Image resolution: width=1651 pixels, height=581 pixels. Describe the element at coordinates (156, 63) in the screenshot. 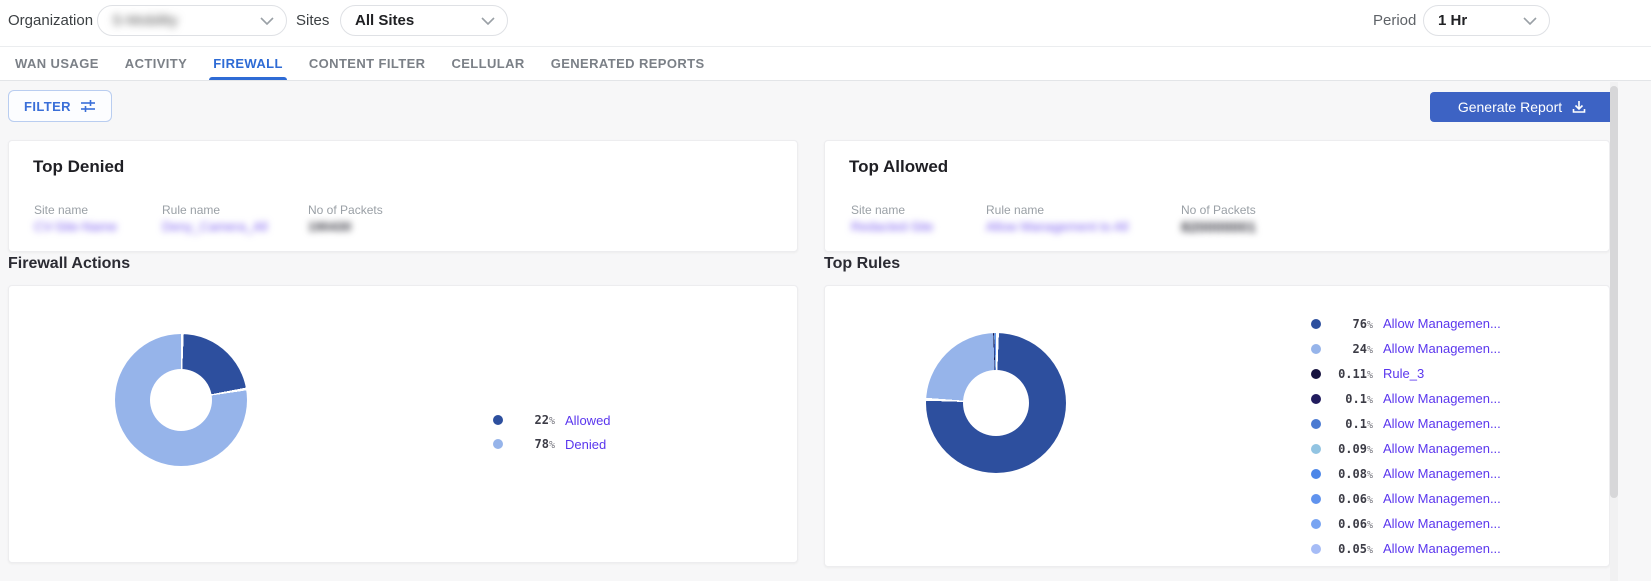

I see `tab-activity: ACTIVITY` at that location.